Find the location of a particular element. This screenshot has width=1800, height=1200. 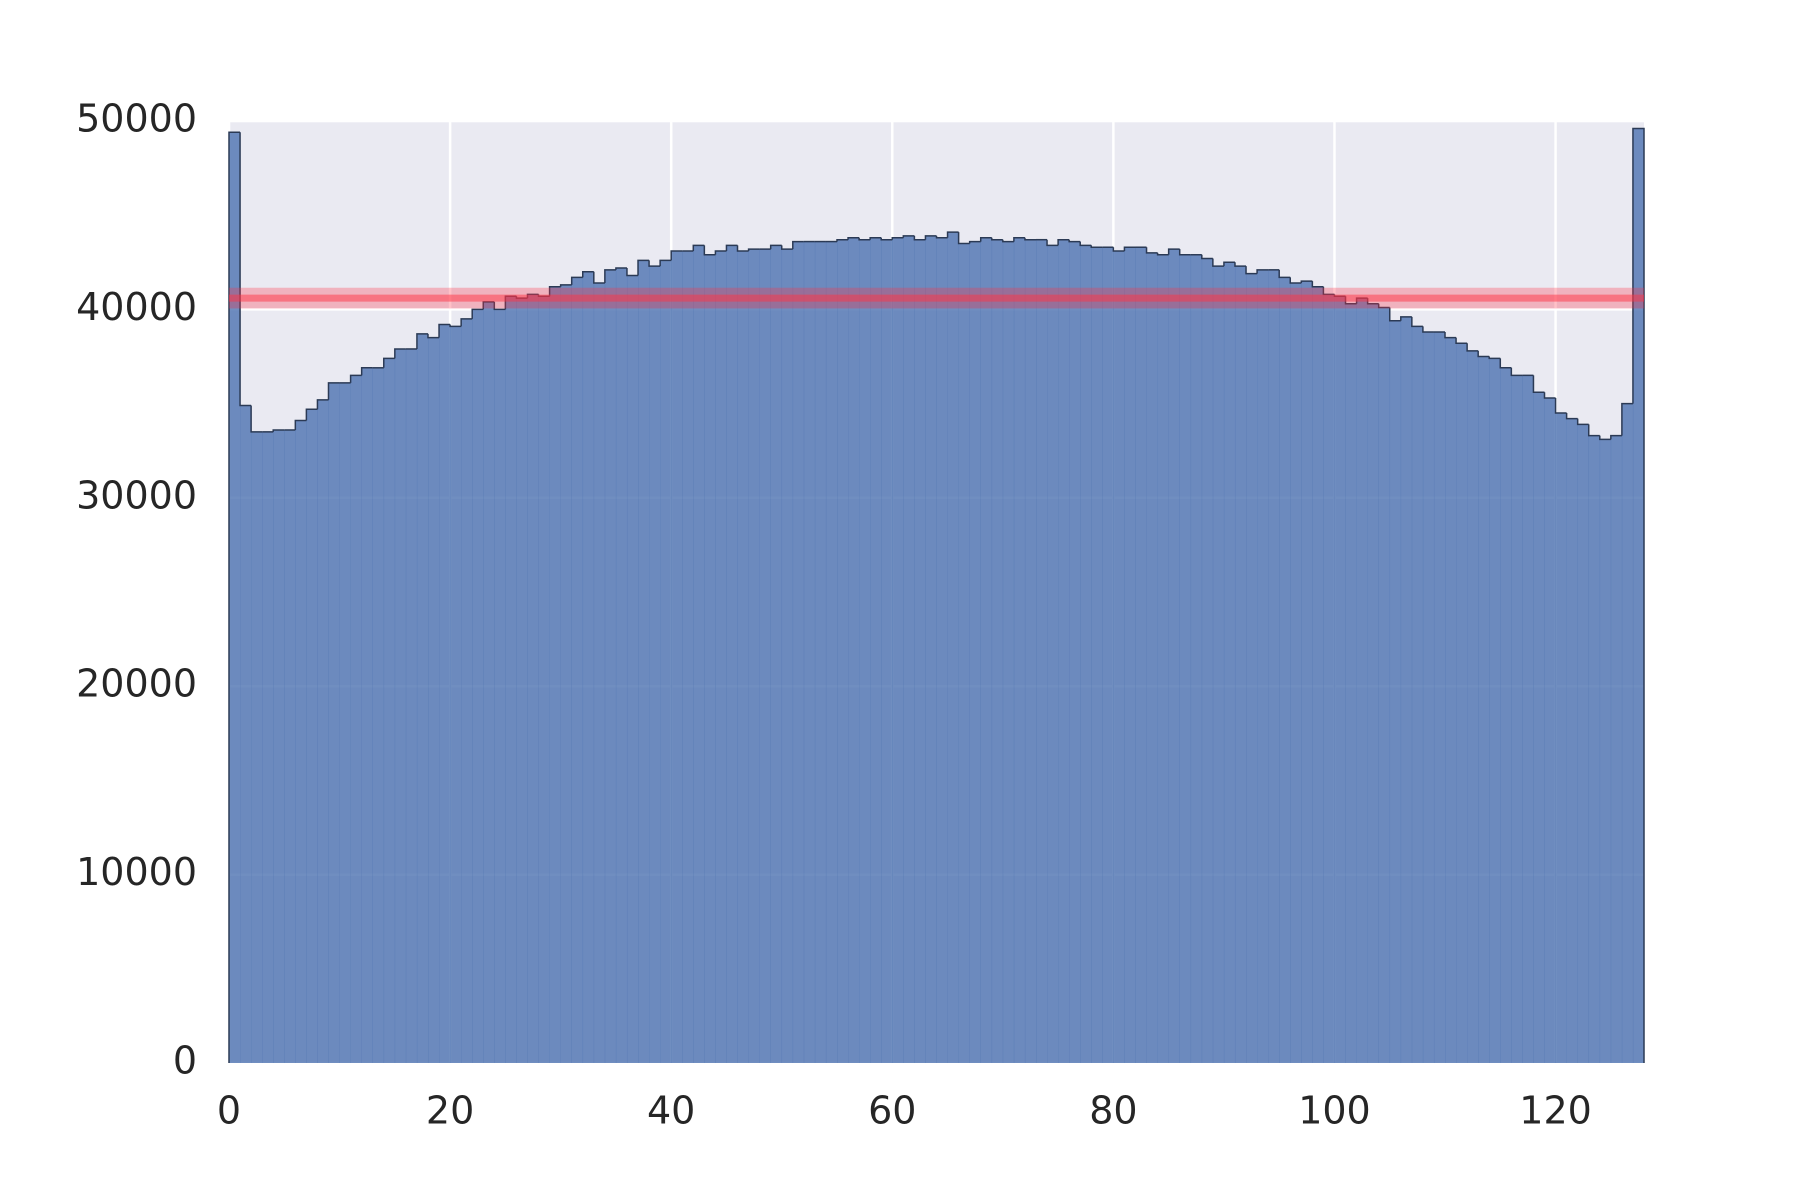

x-tick-label: 40 is located at coordinates (671, 1111).